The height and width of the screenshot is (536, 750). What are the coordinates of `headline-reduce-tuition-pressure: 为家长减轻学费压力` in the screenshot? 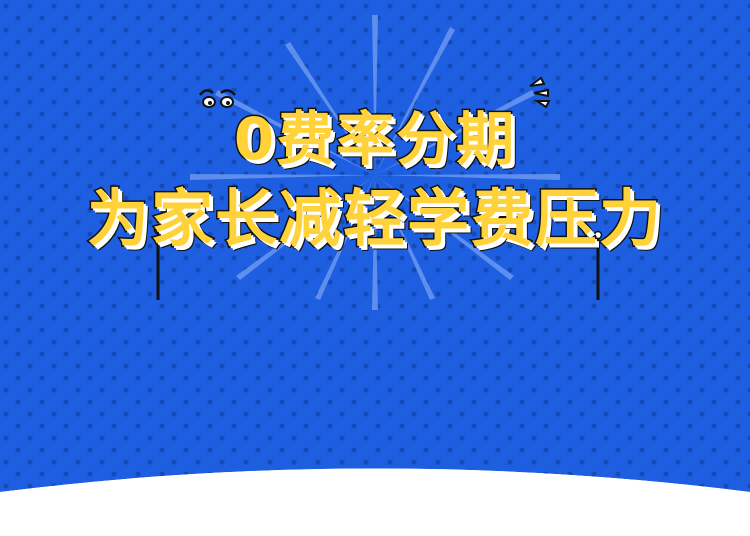 It's located at (374, 219).